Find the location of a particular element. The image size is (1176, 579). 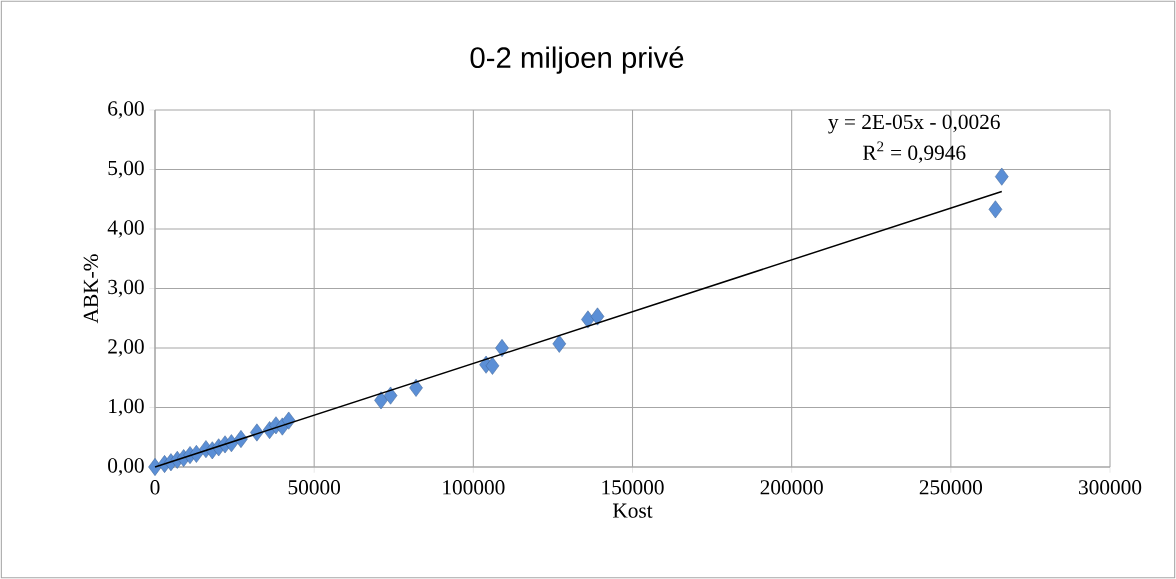

x-tick-label: 0 is located at coordinates (155, 487).